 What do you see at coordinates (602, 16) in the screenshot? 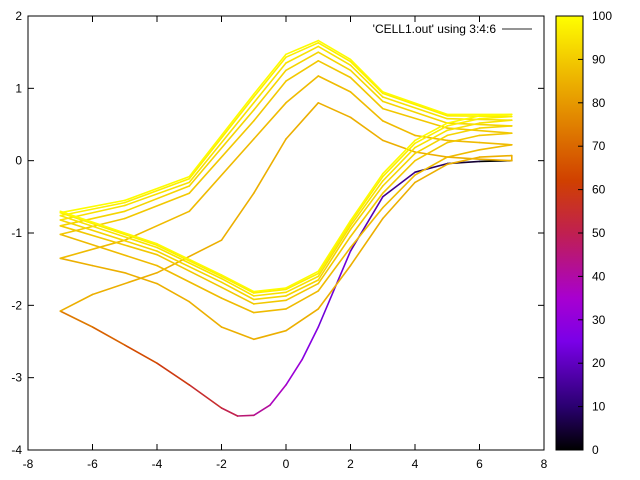
I see `colorbar-tick-label: 100` at bounding box center [602, 16].